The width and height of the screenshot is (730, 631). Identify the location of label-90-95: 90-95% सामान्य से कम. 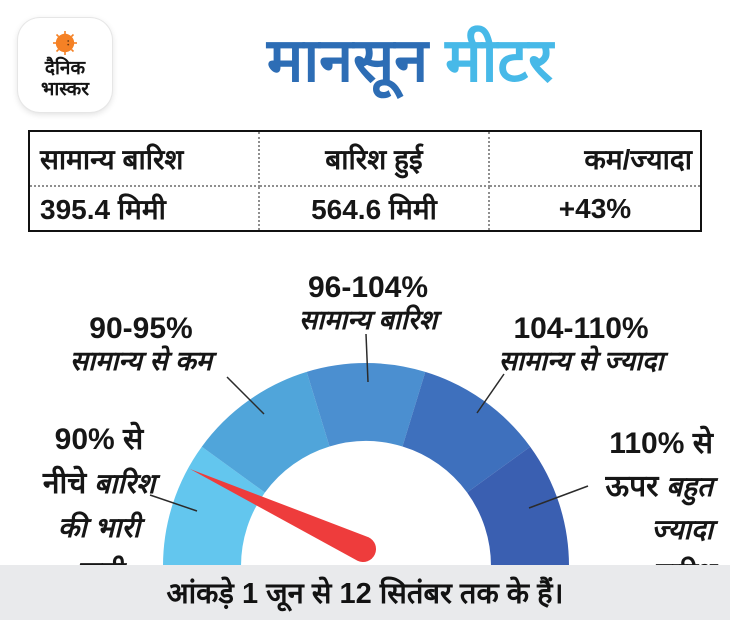
(141, 345).